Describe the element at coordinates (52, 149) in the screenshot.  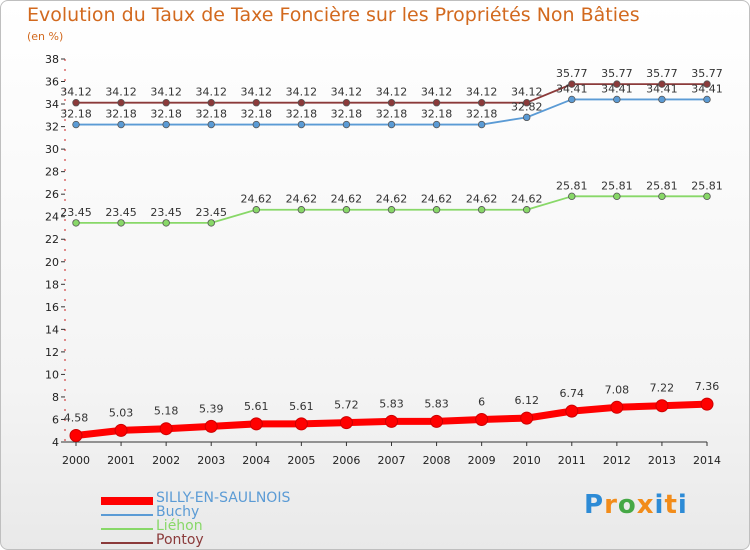
I see `y-tick-label: 30` at that location.